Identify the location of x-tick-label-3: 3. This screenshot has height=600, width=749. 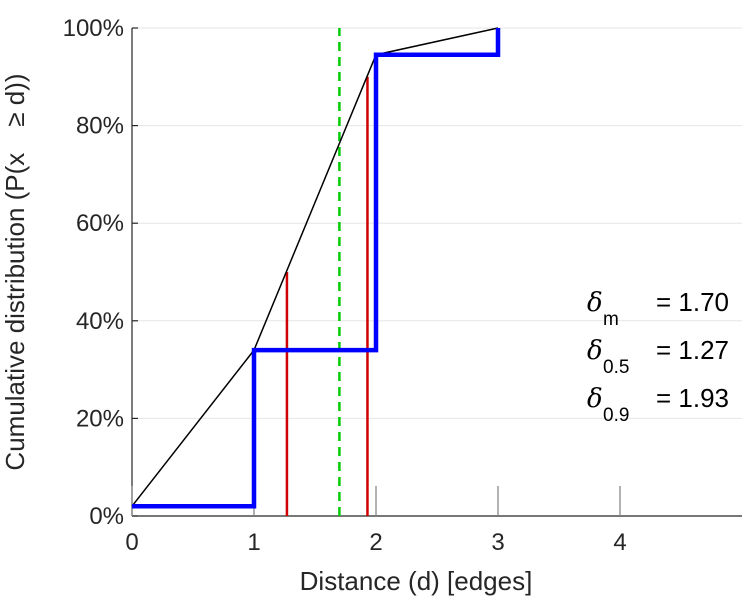
(497, 542).